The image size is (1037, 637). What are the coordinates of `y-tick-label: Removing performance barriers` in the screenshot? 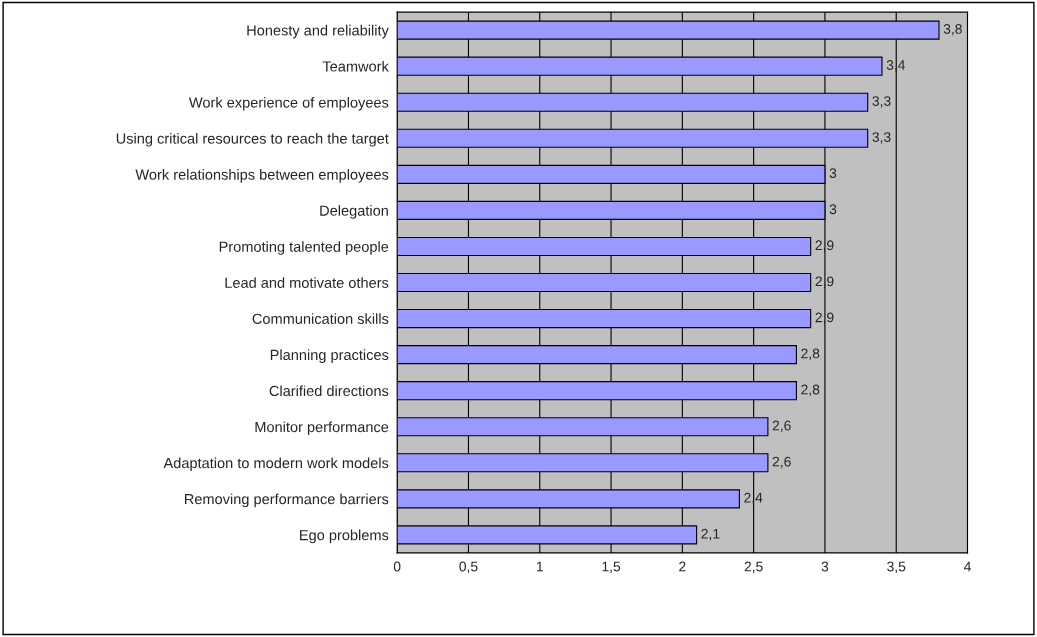 It's located at (286, 500).